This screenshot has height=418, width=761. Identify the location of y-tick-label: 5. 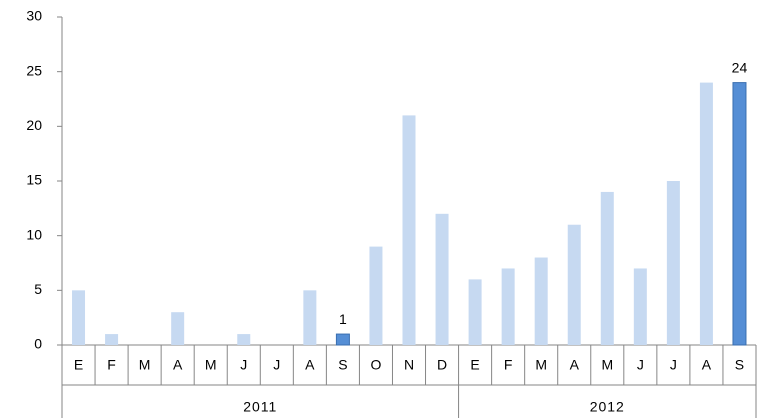
(38, 289).